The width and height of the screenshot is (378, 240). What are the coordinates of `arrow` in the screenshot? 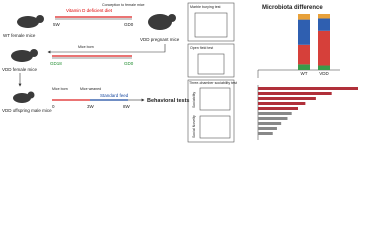 It's located at (106, 49).